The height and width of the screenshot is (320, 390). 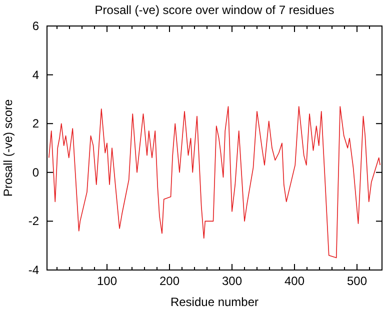 What do you see at coordinates (36, 75) in the screenshot?
I see `y-tick-label: 4` at bounding box center [36, 75].